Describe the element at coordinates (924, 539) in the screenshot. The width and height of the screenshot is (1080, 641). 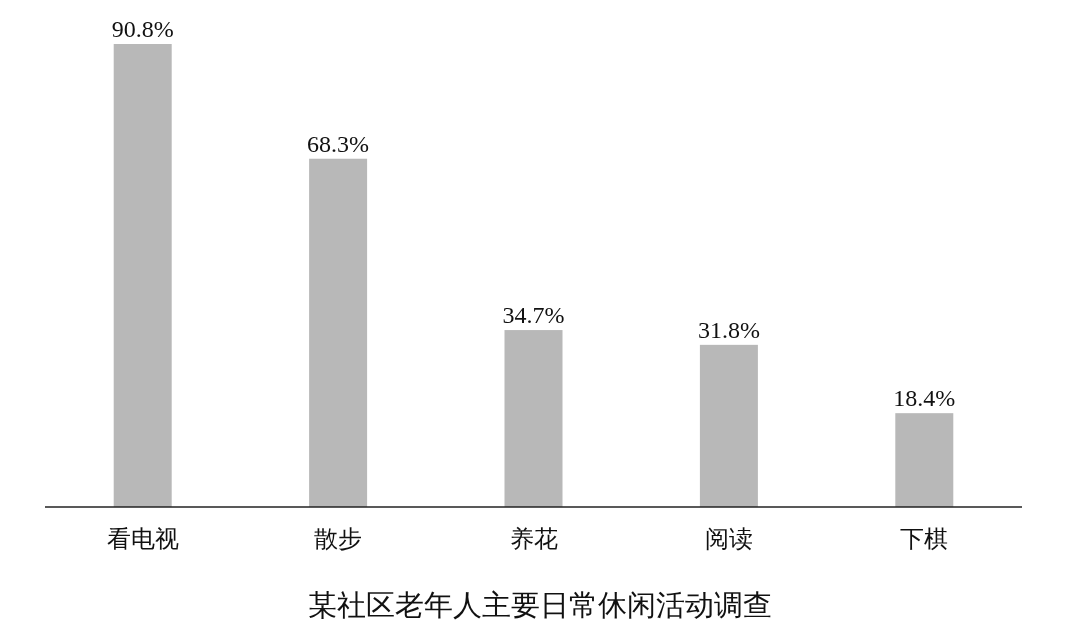
I see `x-tick-label: 下棋` at that location.